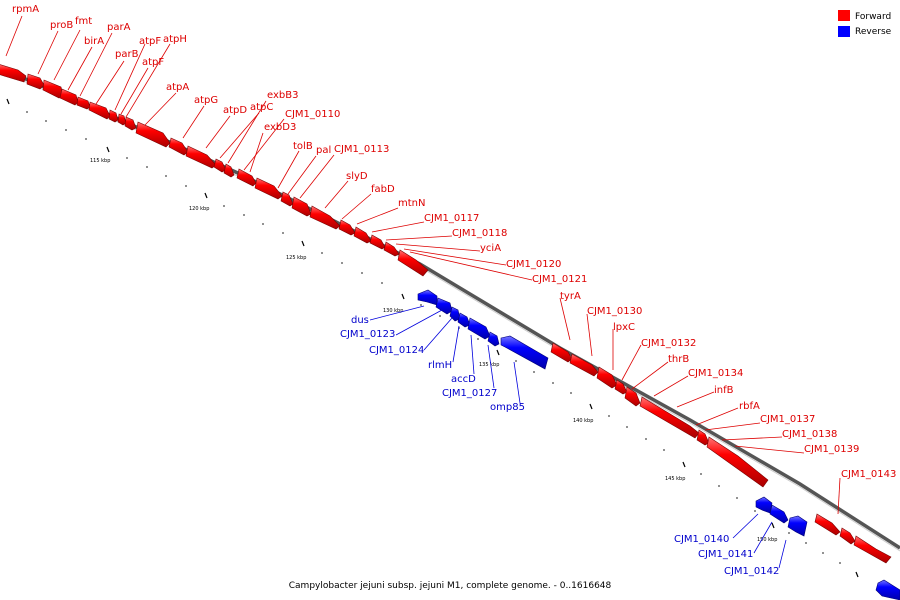 The width and height of the screenshot is (900, 600). Describe the element at coordinates (61, 25) in the screenshot. I see `gene-label-proB: proB` at that location.